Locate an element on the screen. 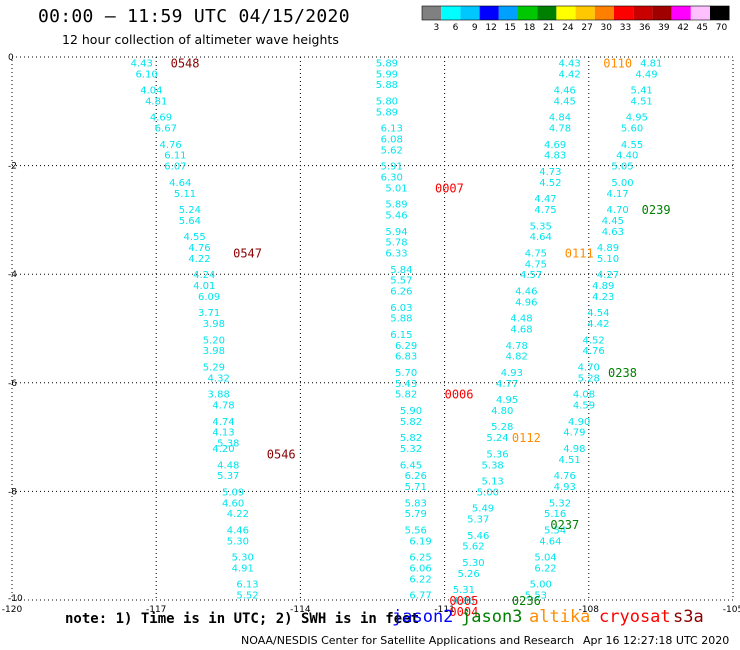 The width and height of the screenshot is (740, 650). wave-height-value: 5.80 is located at coordinates (387, 101).